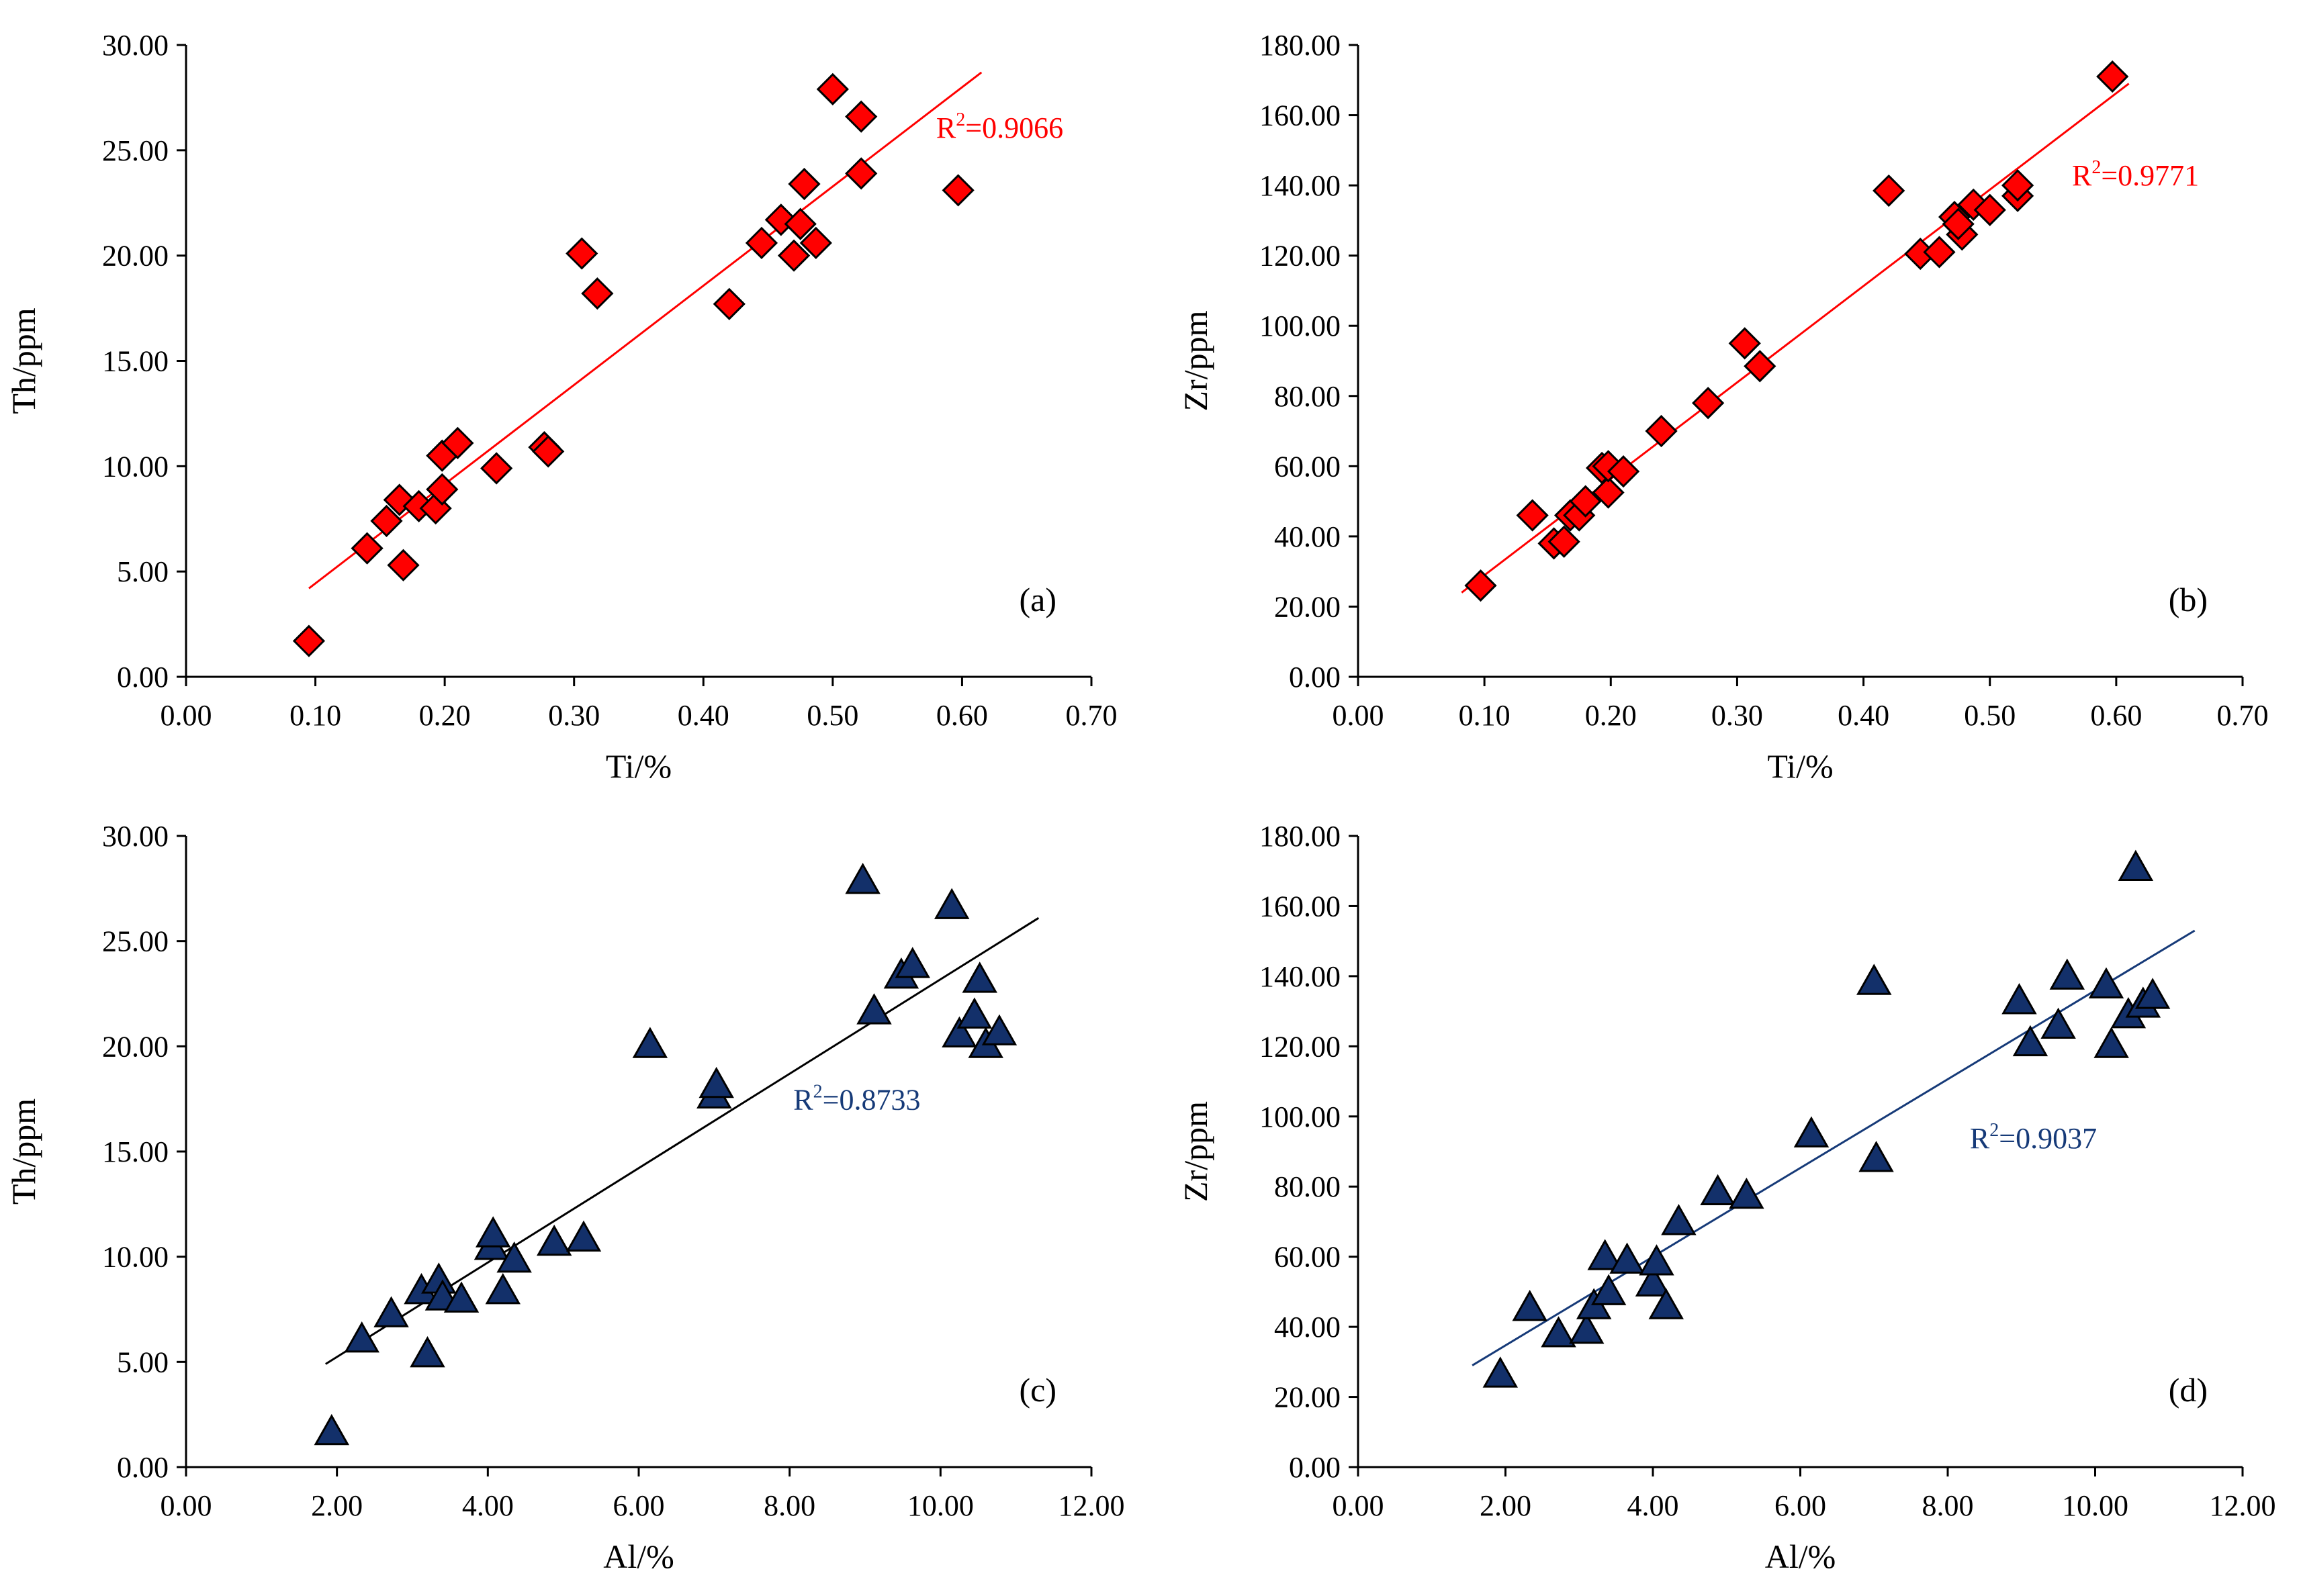 This screenshot has width=2299, height=1596. I want to click on y-tick-label: 30.00, so click(135, 837).